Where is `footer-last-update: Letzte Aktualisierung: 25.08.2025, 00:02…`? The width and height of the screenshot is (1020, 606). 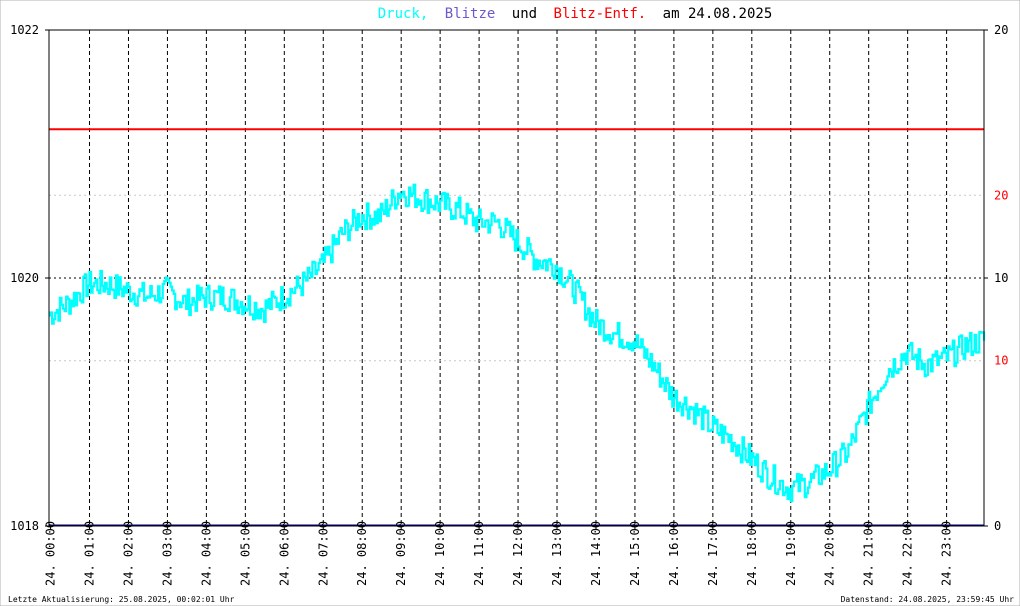 footer-last-update: Letzte Aktualisierung: 25.08.2025, 00:02… is located at coordinates (121, 599).